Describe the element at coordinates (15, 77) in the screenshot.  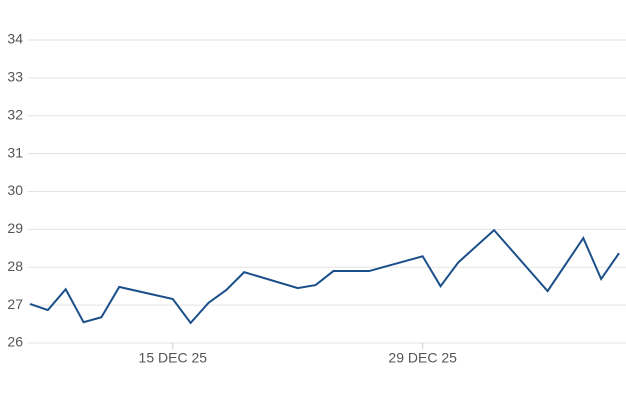
I see `y-tick-label: 33` at that location.